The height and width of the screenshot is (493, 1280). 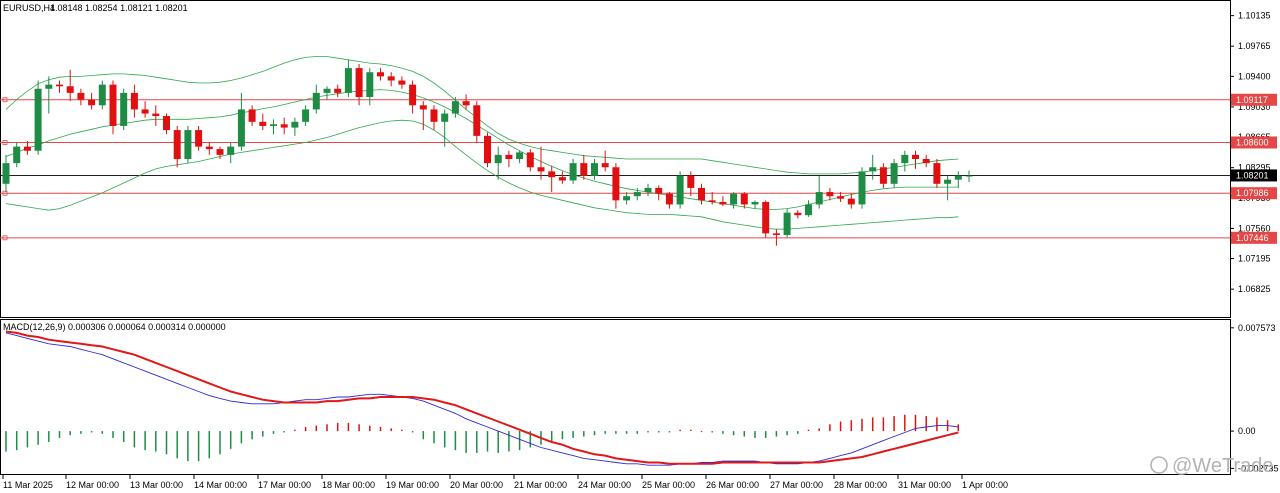 I want to click on macd-tick-label: -0.002735, so click(x=1258, y=468).